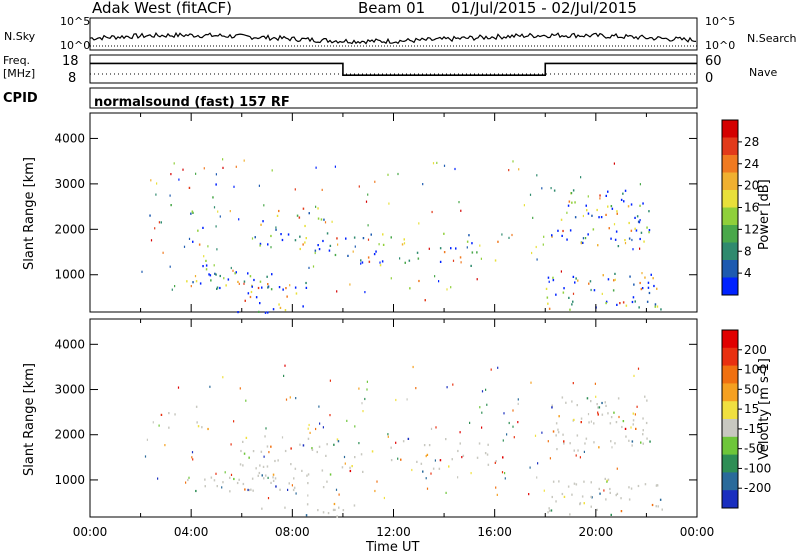 The image size is (800, 555). Describe the element at coordinates (751, 142) in the screenshot. I see `colorbar-tick-label: 28` at that location.